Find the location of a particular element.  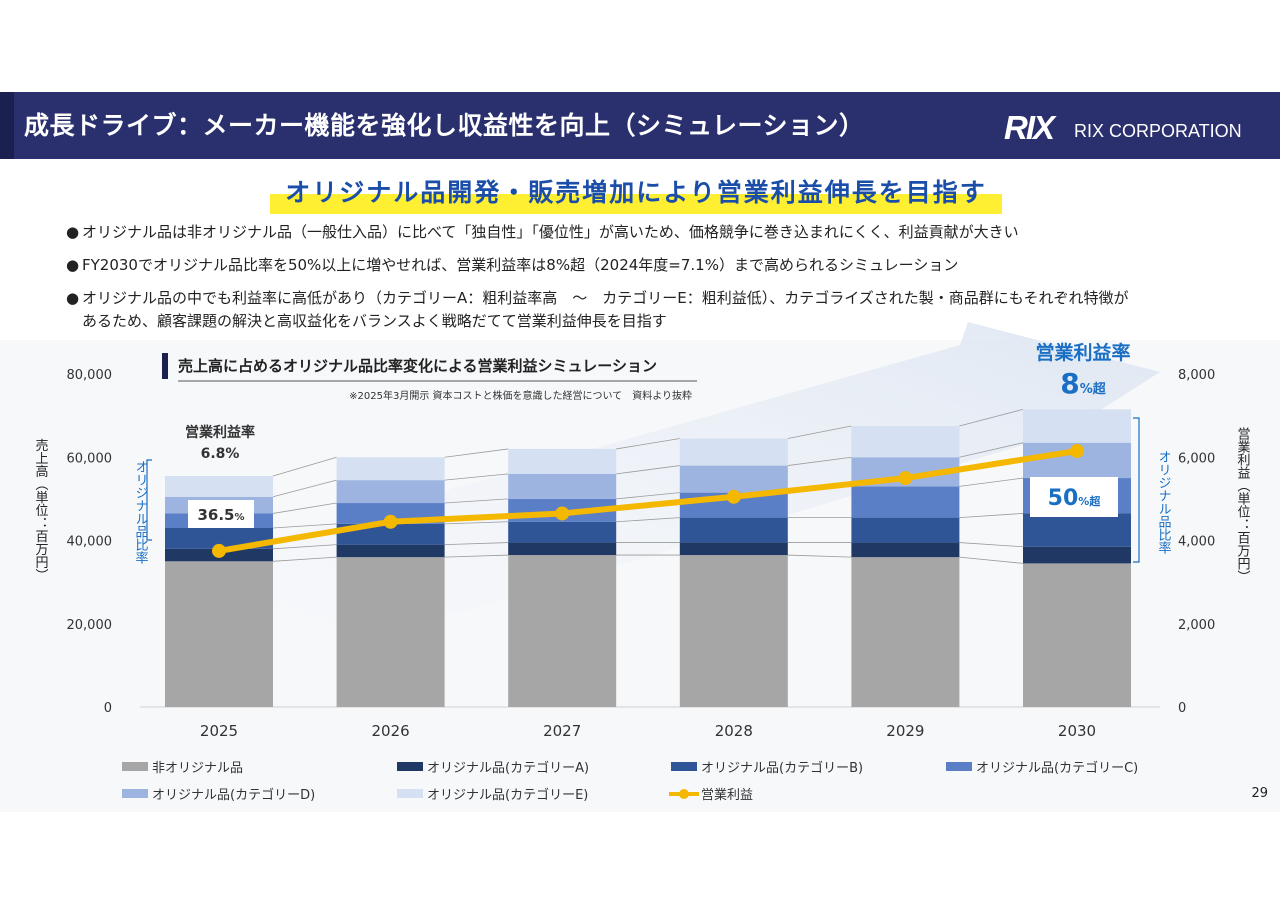

logo-mark-text: RIX is located at coordinates (1029, 127).